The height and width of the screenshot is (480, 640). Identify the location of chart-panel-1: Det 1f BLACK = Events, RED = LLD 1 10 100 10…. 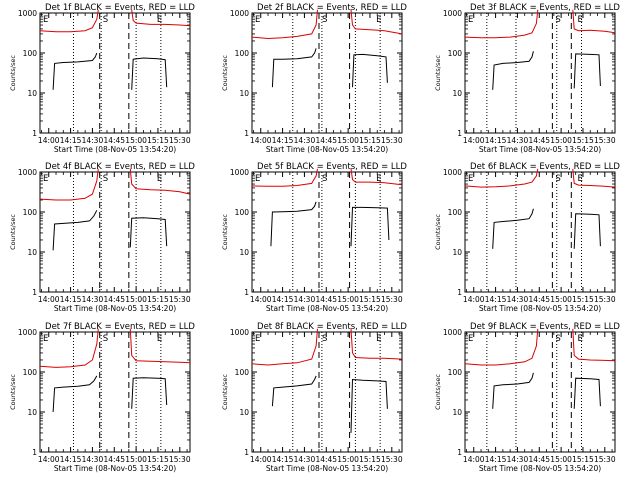
(102, 78).